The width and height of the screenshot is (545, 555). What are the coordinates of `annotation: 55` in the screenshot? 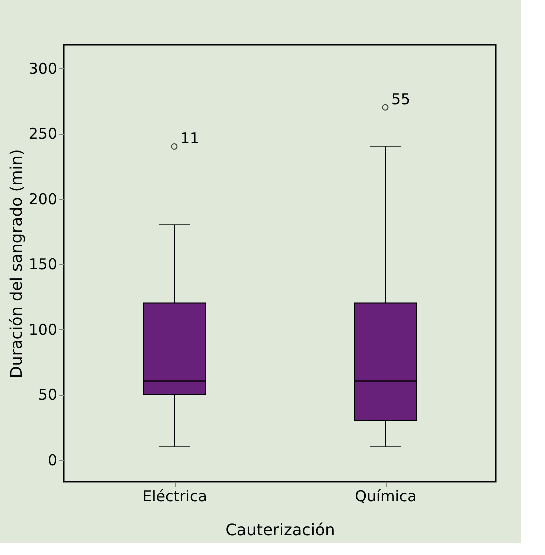 It's located at (401, 99).